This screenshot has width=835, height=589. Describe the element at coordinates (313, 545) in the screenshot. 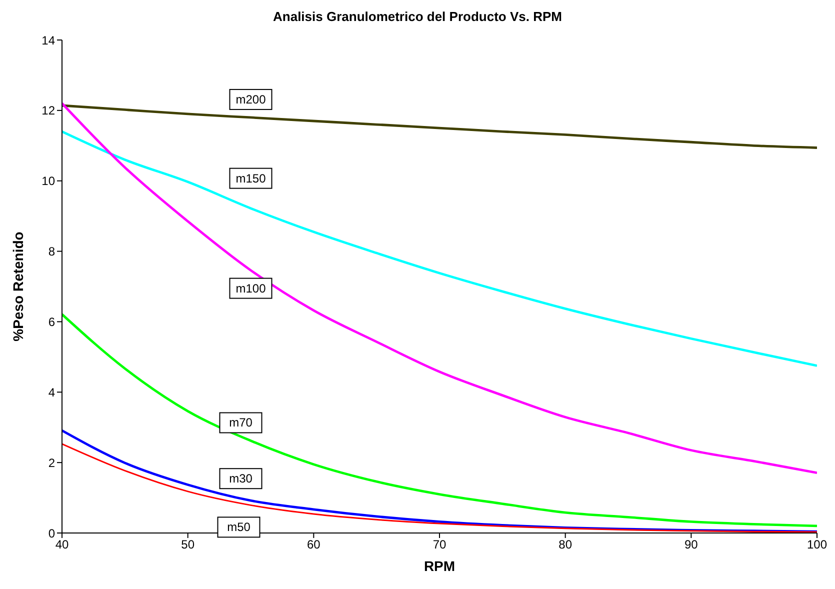

I see `x-tick-label: 60` at that location.